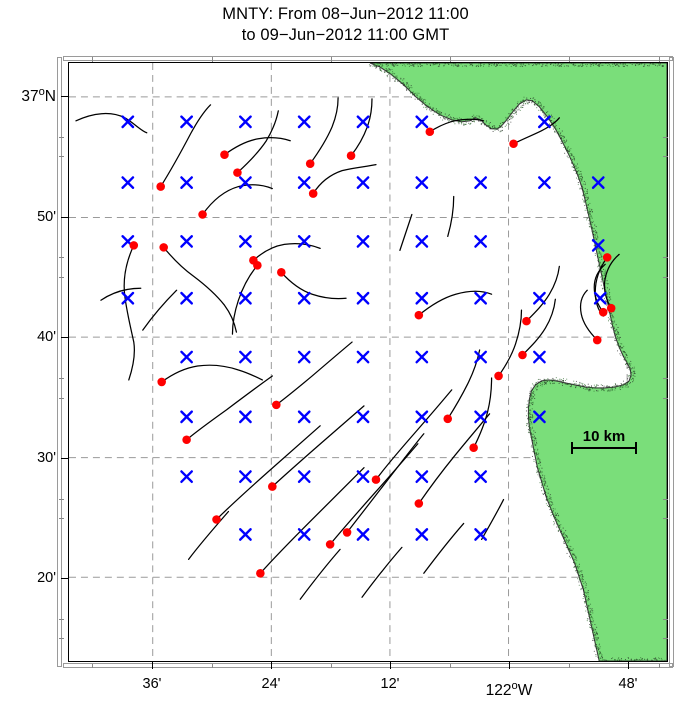 Image resolution: width=691 pixels, height=710 pixels. I want to click on x-stroke, so click(186, 298).